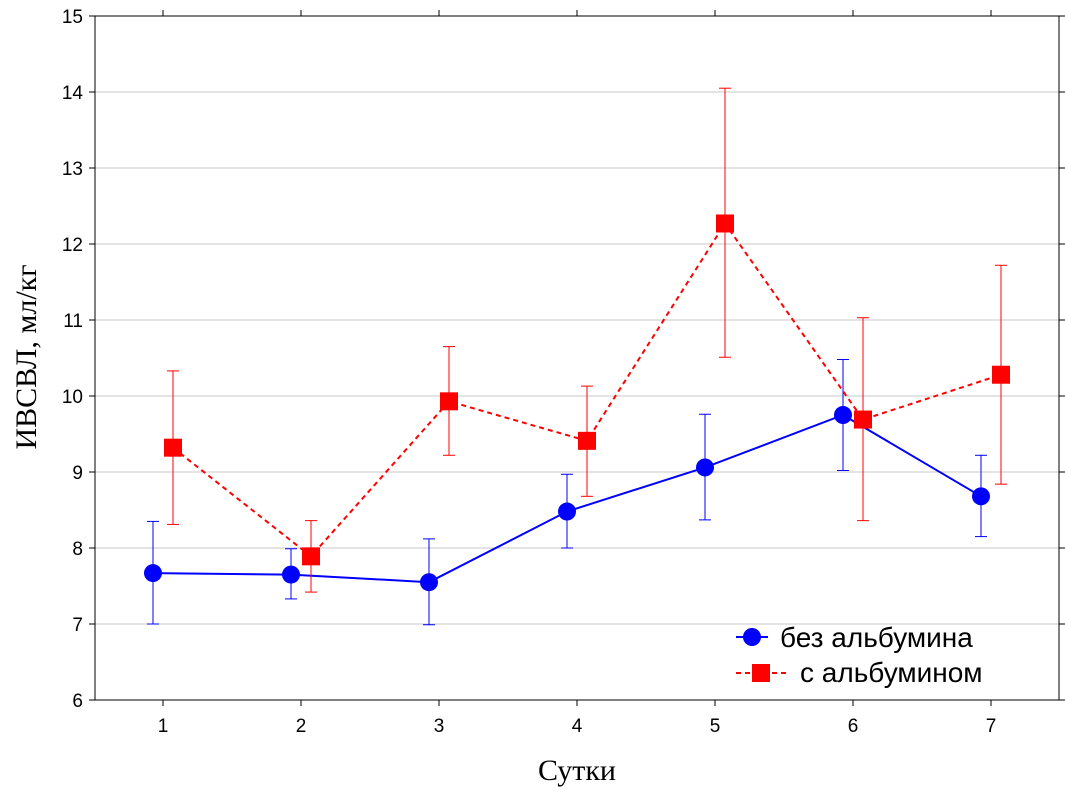 The height and width of the screenshot is (794, 1065). I want to click on y-tick-label: 8, so click(77, 549).